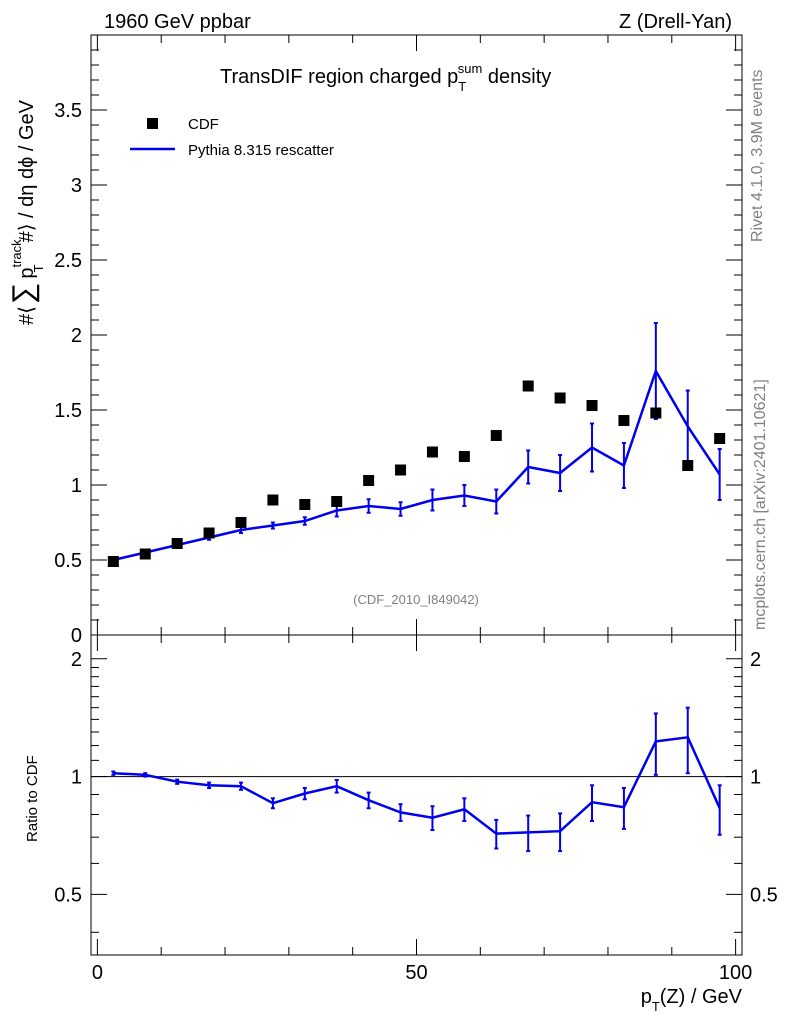 This screenshot has height=1024, width=786. Describe the element at coordinates (76, 660) in the screenshot. I see `ratio-y-tick-label-left: 2` at that location.